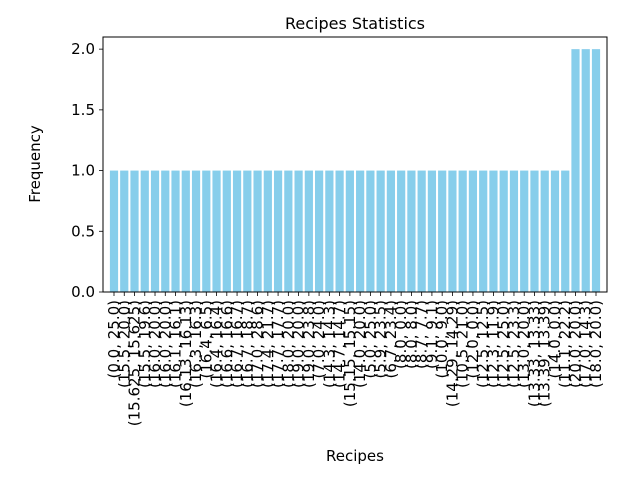 This screenshot has width=640, height=480. What do you see at coordinates (83, 110) in the screenshot?
I see `y-tick-label: 1.5` at bounding box center [83, 110].